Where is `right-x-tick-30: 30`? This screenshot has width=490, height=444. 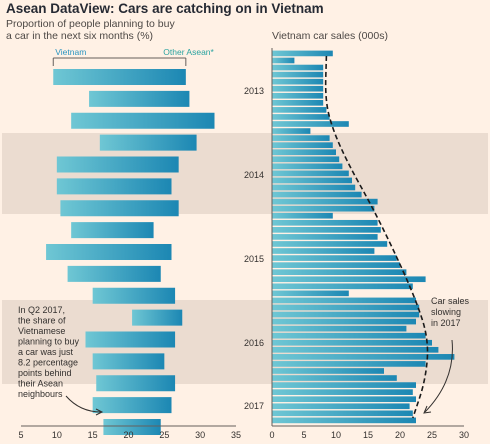 right-x-tick-30: 30 is located at coordinates (464, 435).